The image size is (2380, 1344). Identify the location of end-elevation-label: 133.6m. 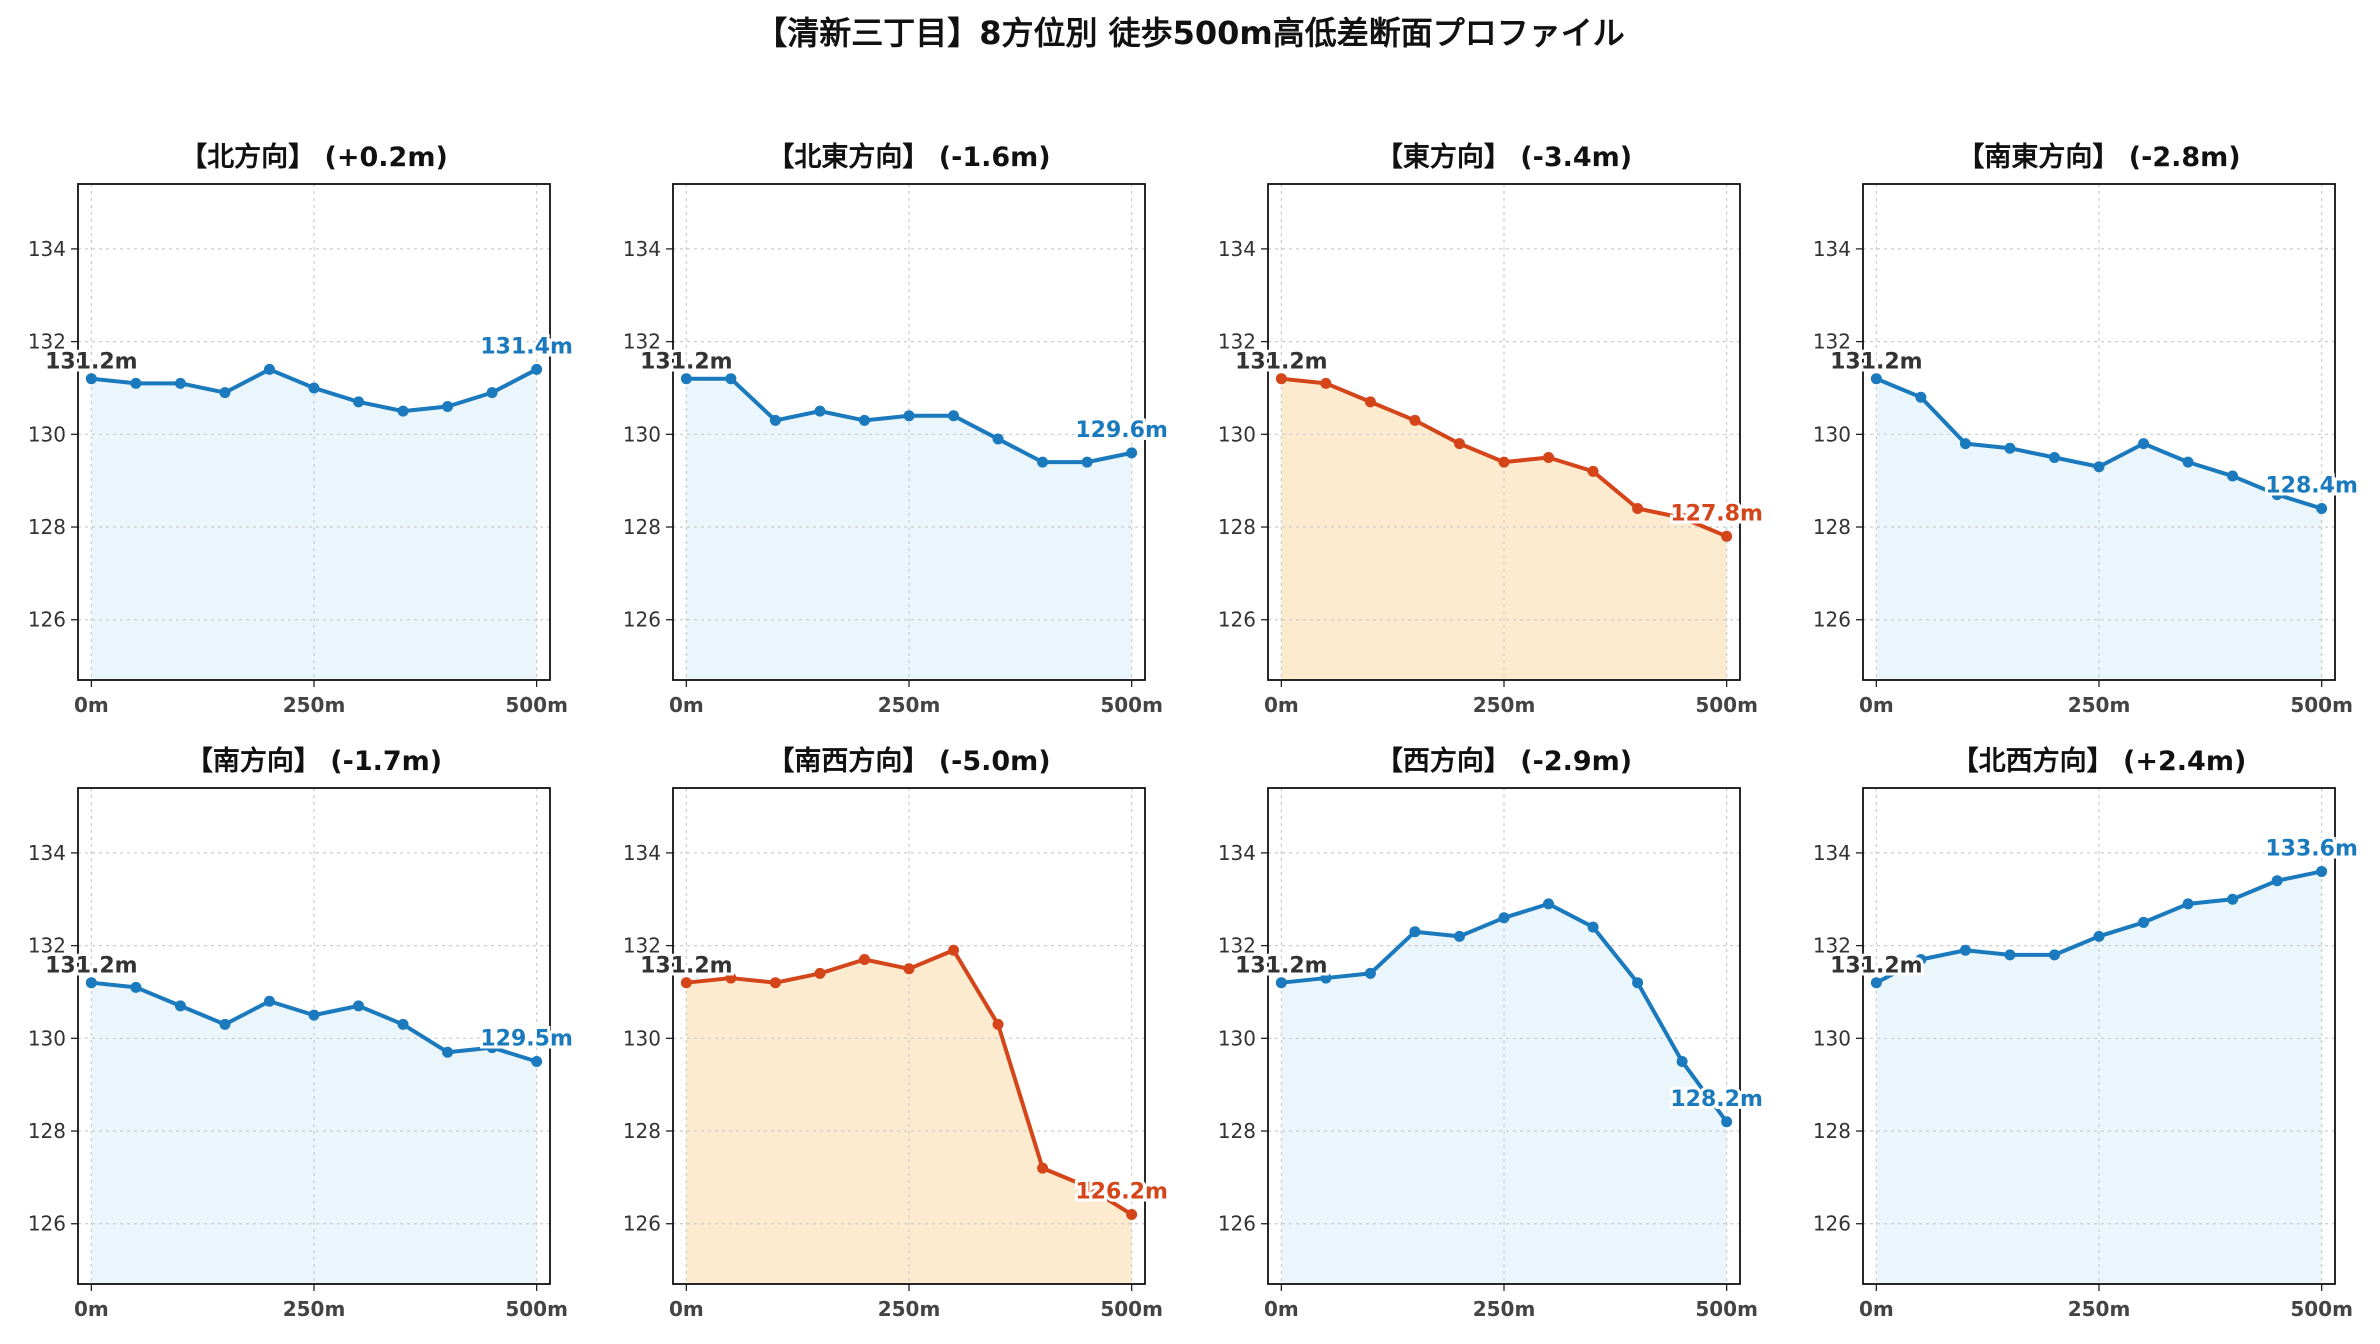
(2311, 848).